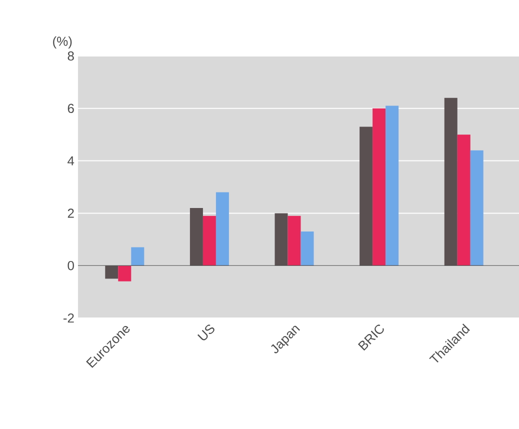 The image size is (519, 429). What do you see at coordinates (205, 332) in the screenshot?
I see `x-tick-label: US` at bounding box center [205, 332].